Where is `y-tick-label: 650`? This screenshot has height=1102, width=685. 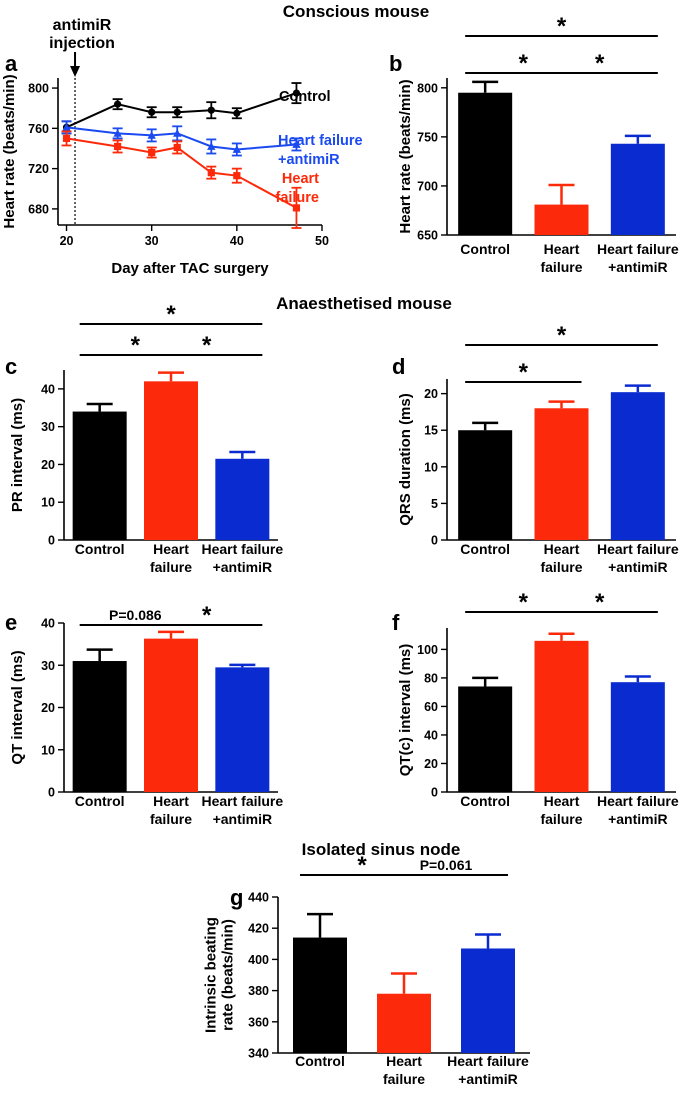
y-tick-label: 650 is located at coordinates (427, 236).